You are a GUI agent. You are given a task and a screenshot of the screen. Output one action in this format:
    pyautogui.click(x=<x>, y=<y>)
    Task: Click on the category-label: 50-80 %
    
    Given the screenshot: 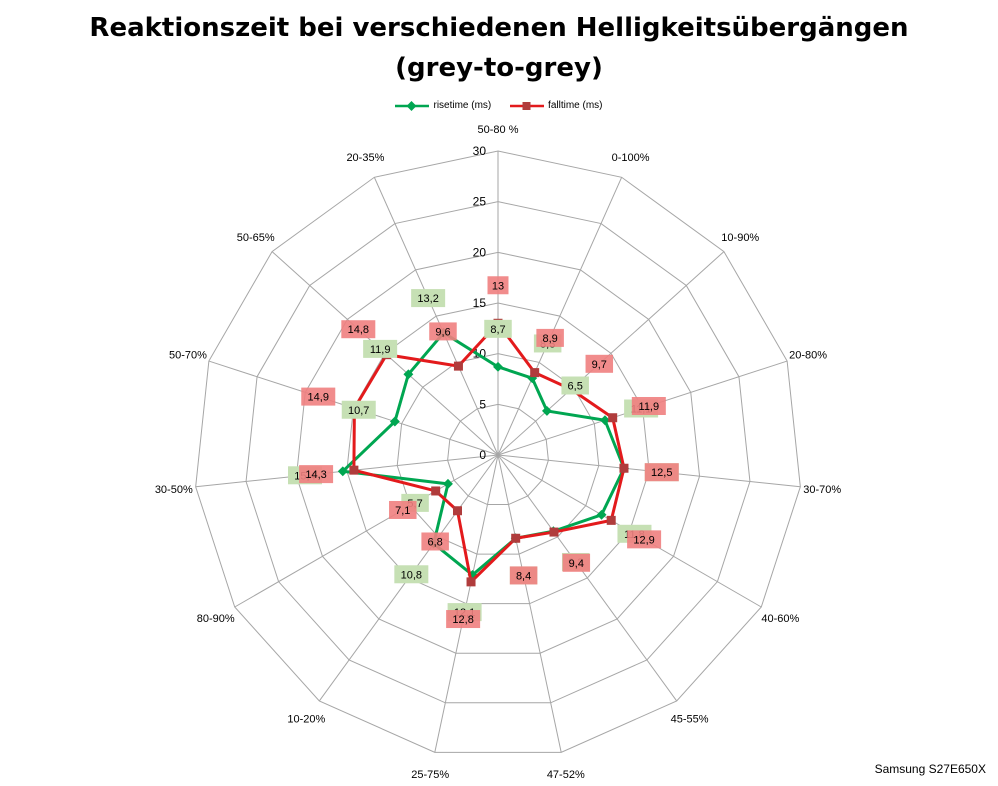 What is the action you would take?
    pyautogui.click(x=498, y=130)
    